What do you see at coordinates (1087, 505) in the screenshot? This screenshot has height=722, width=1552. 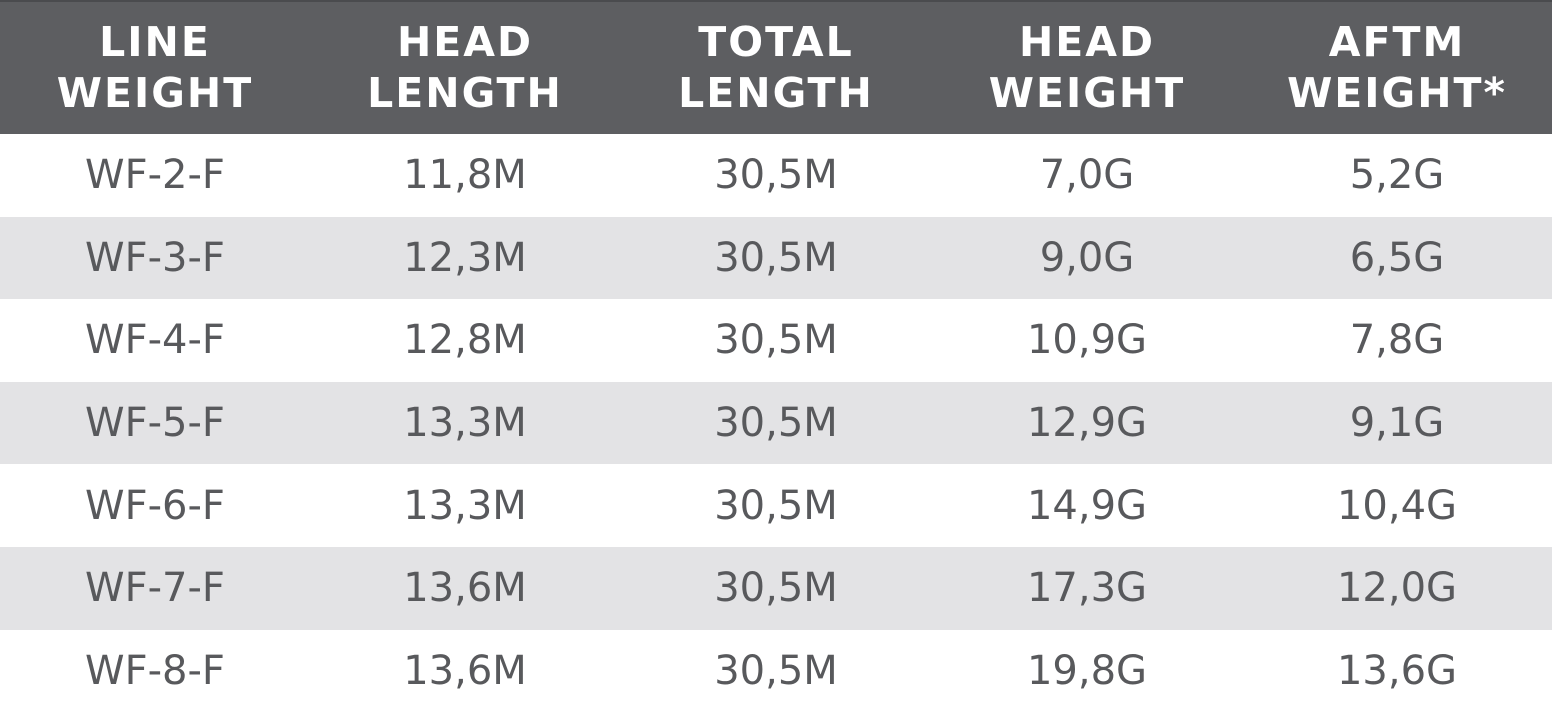 I see `cell-head-weight: 14,9G` at bounding box center [1087, 505].